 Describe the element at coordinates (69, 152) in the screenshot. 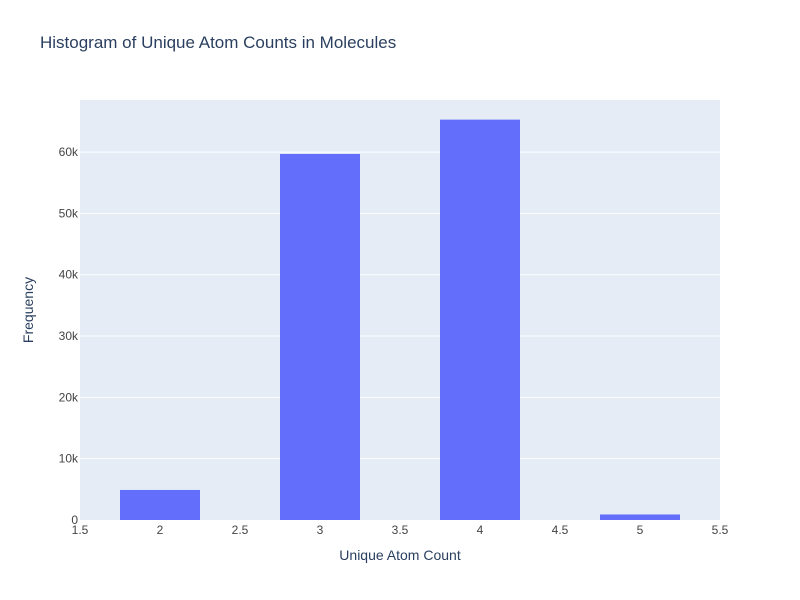

I see `y-tick-label: 60k` at that location.